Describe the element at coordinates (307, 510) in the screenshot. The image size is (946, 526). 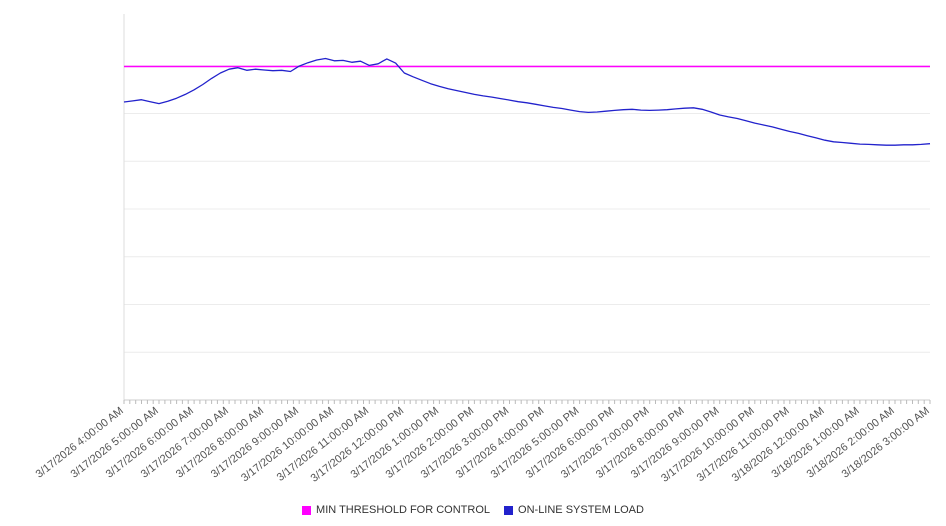
I see `threshold-swatch-icon` at that location.